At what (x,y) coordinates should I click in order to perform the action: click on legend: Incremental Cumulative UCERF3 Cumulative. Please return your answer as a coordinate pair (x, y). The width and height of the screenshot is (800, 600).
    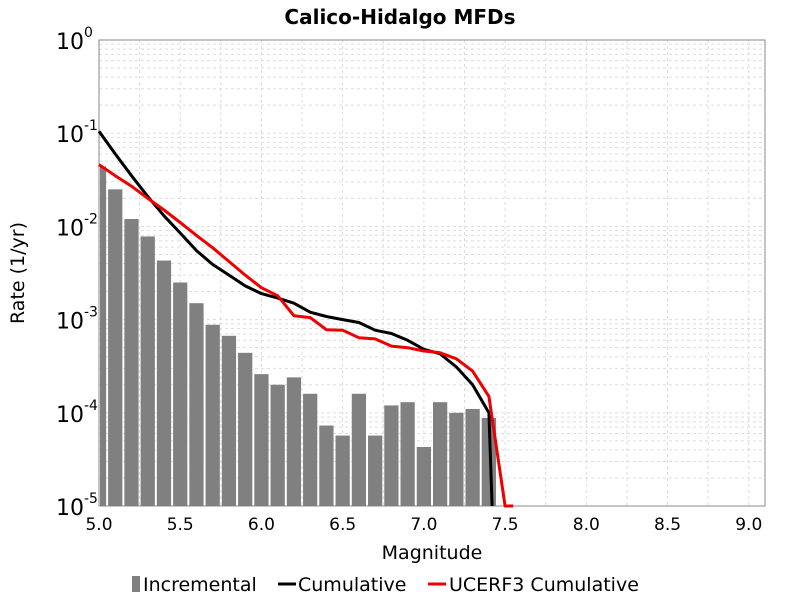
    Looking at the image, I should click on (385, 585).